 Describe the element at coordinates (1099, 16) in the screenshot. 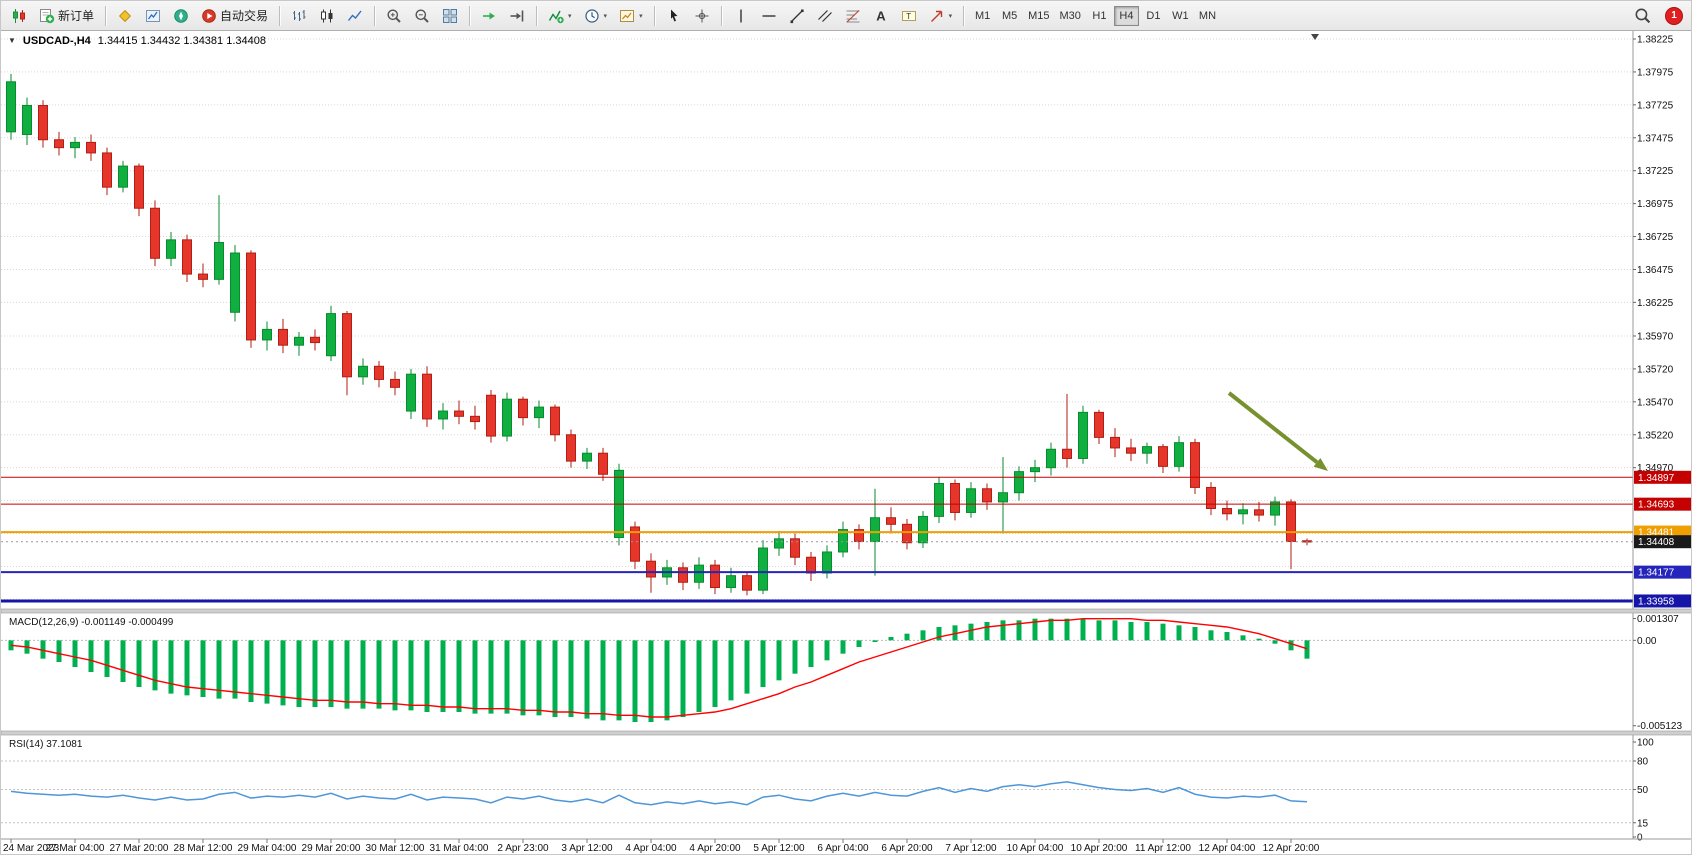

I see `timeframe-button-h1: H1` at that location.